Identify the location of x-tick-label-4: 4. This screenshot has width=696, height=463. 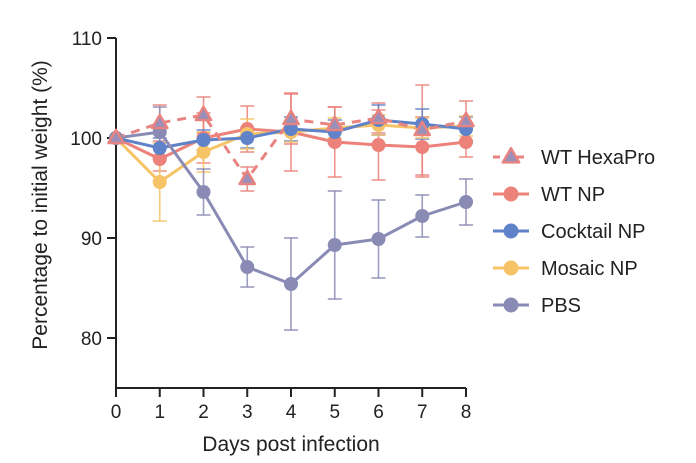
(291, 412).